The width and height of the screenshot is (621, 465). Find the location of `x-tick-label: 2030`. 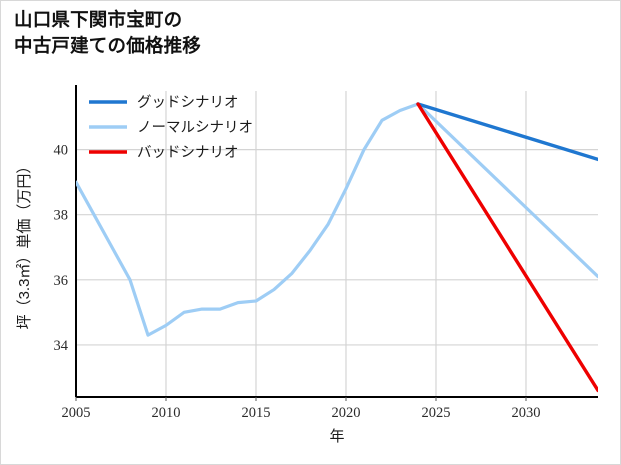

x-tick-label: 2030 is located at coordinates (526, 413).